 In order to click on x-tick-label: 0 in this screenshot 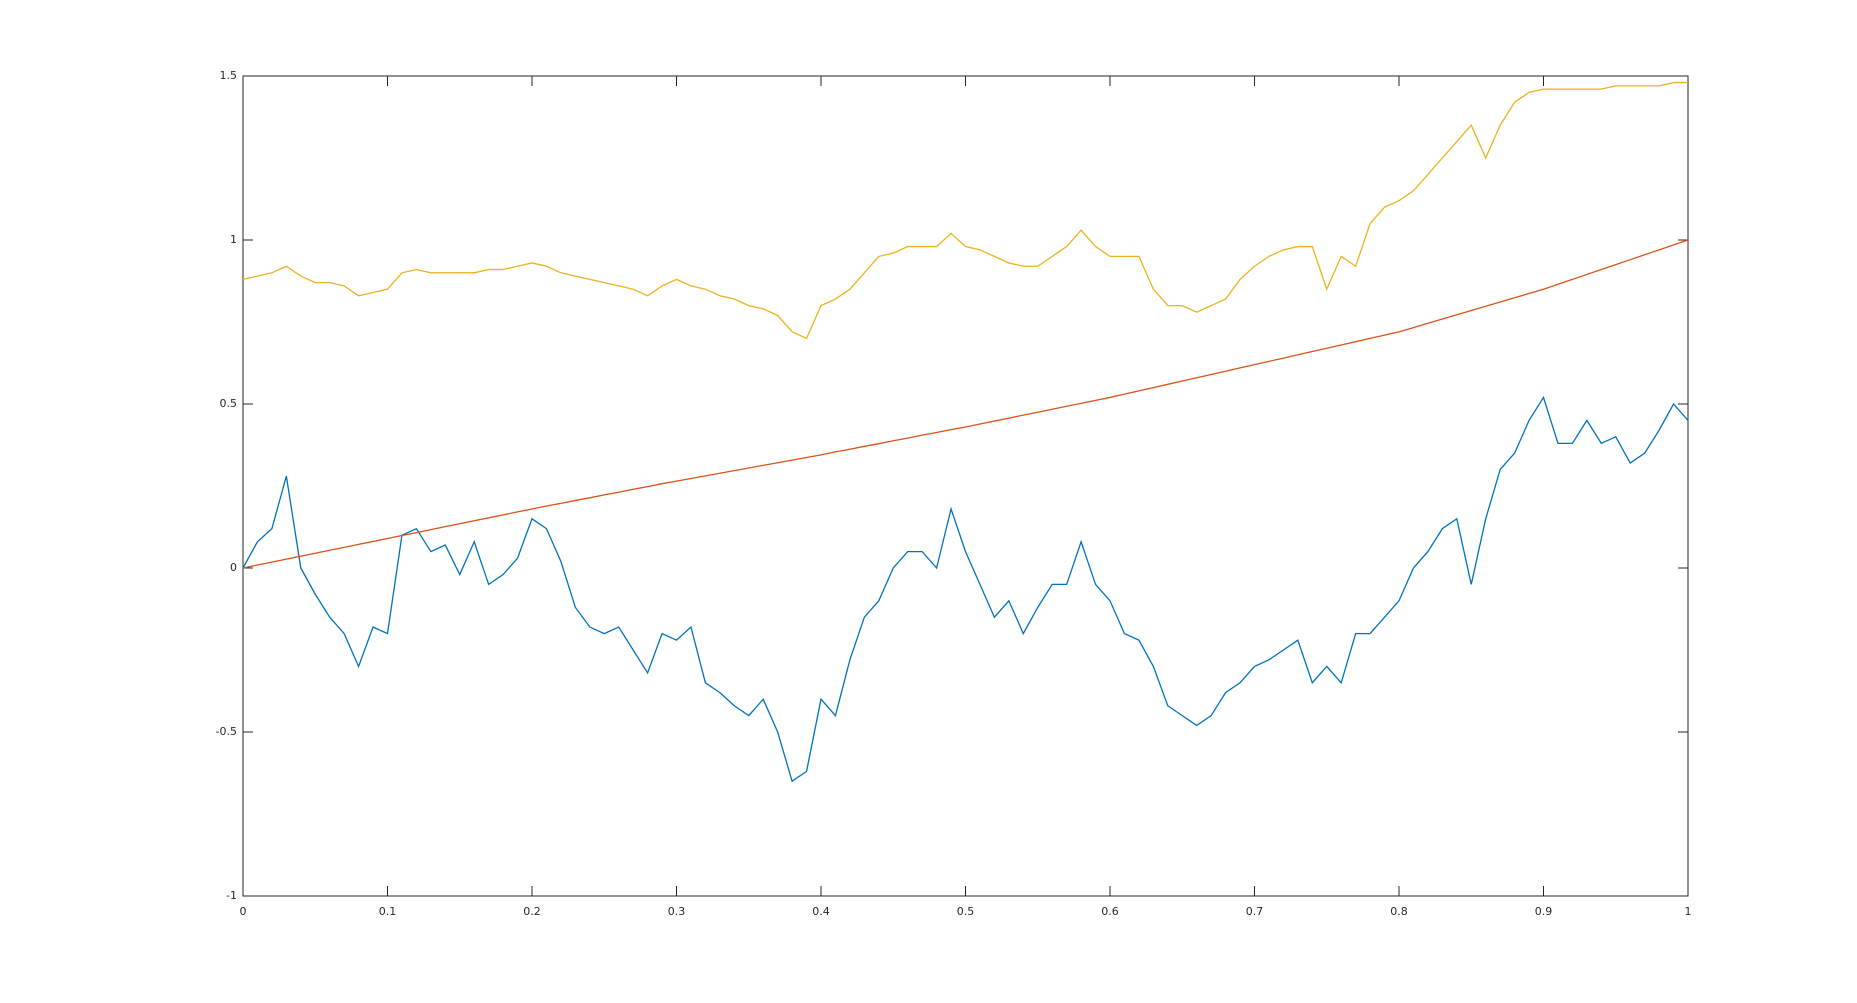, I will do `click(243, 911)`.